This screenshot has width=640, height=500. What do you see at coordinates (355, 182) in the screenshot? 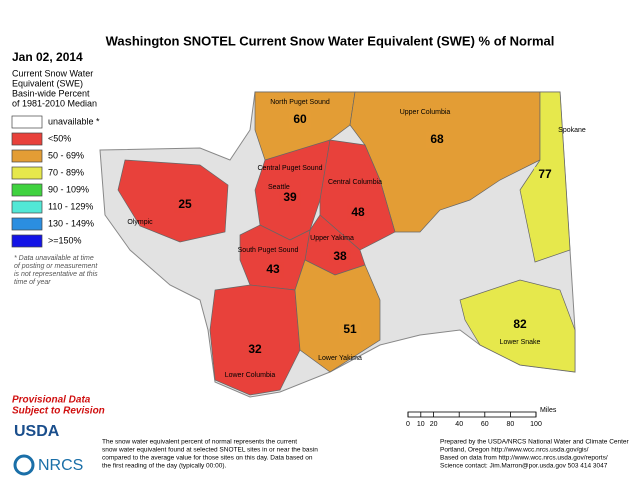
I see `basin-name: Central Columbia` at bounding box center [355, 182].